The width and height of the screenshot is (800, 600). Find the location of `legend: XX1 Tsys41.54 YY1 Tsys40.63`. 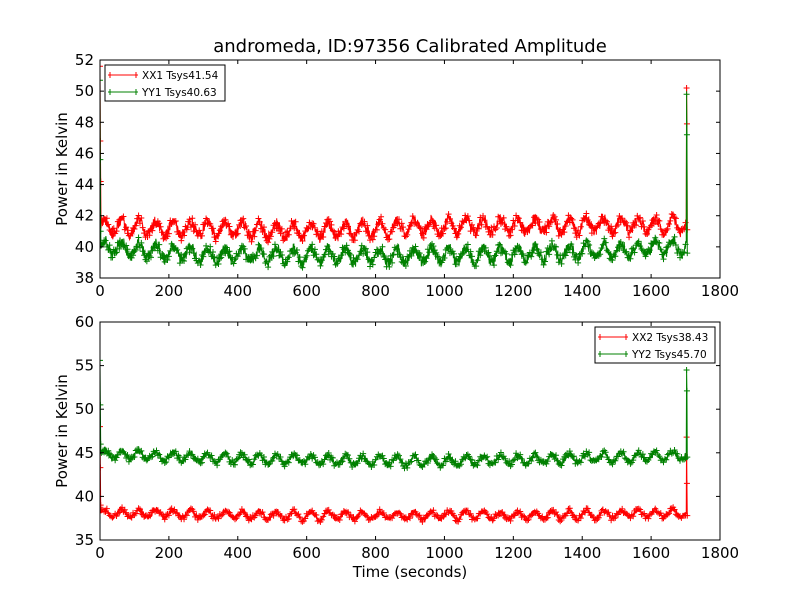

legend: XX1 Tsys41.54 YY1 Tsys40.63 is located at coordinates (165, 83).